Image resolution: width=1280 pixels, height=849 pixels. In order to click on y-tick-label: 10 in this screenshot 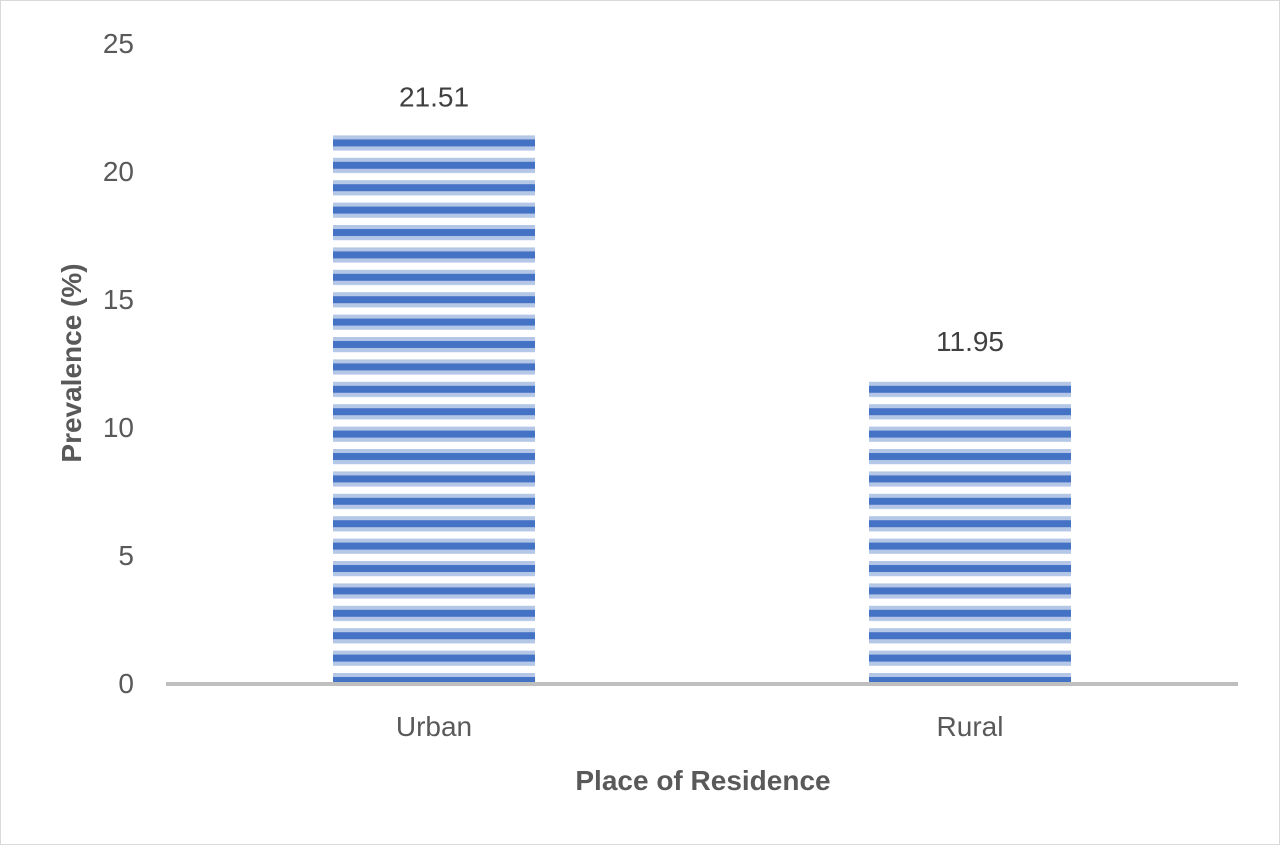, I will do `click(118, 427)`.